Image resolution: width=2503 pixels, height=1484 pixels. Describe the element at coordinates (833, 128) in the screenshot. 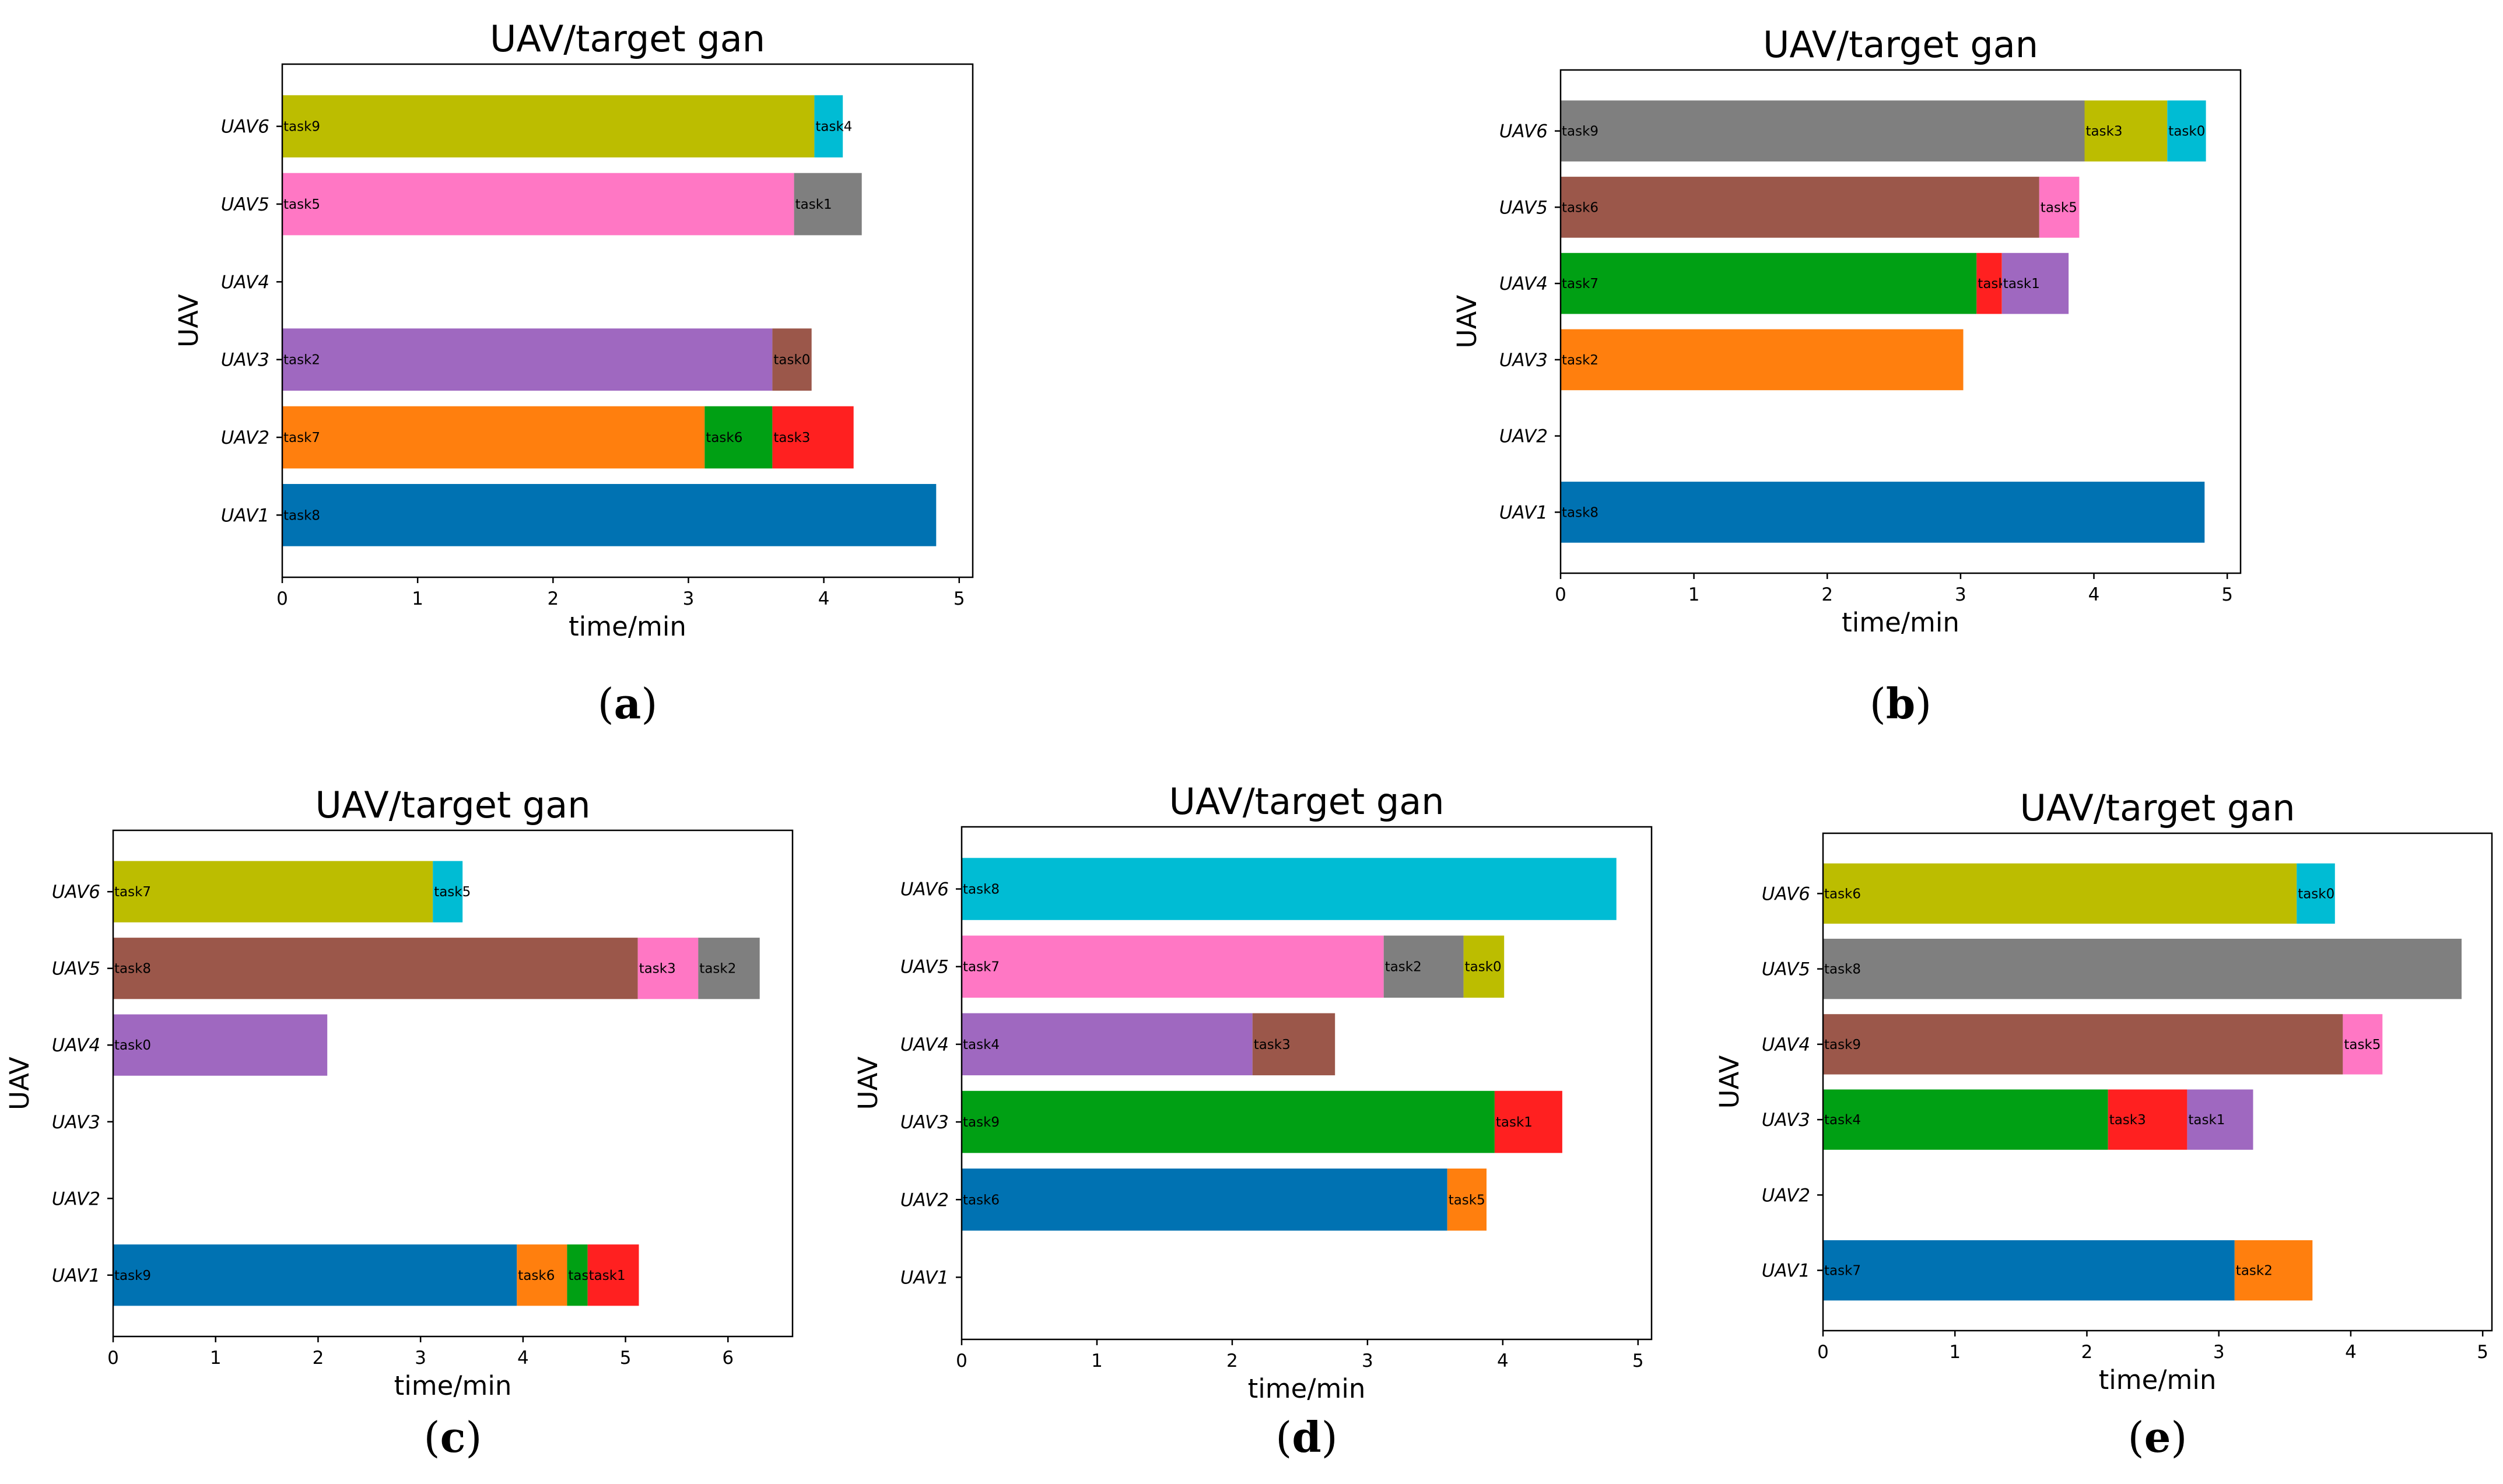

I see `bar-task-label: task4` at that location.